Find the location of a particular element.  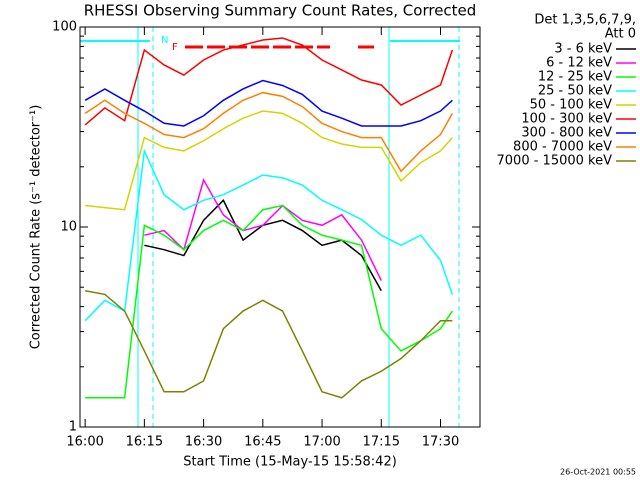

legend-label: 800 - 7000 keV is located at coordinates (562, 147).